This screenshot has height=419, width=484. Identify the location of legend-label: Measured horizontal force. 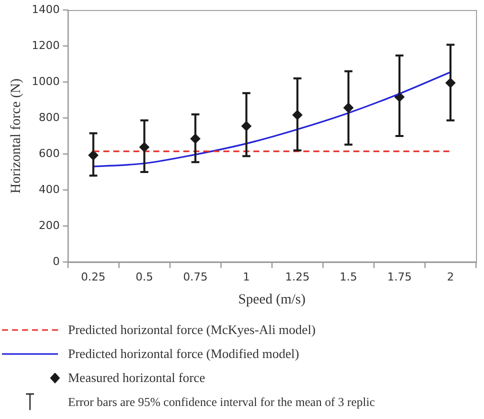
(137, 378).